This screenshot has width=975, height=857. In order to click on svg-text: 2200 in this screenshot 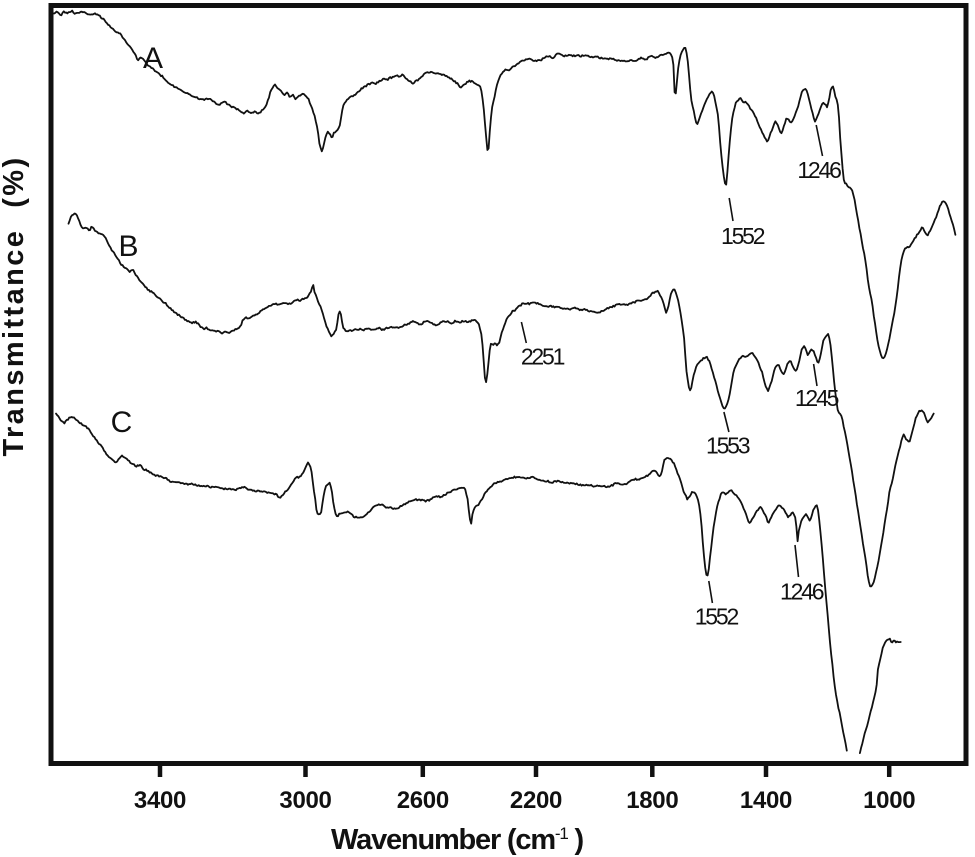, I will do `click(536, 800)`.